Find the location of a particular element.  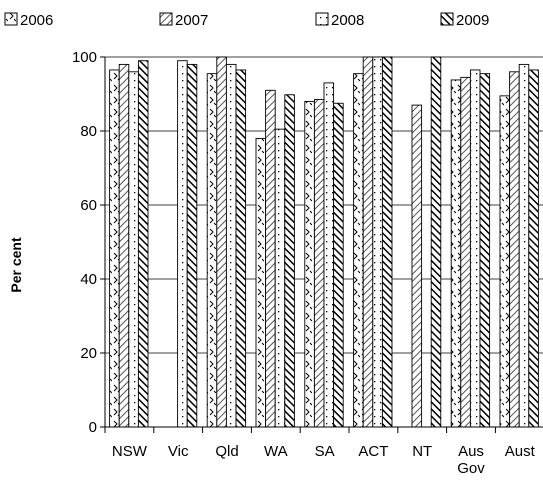

y-tick-60: 60 is located at coordinates (88, 205).